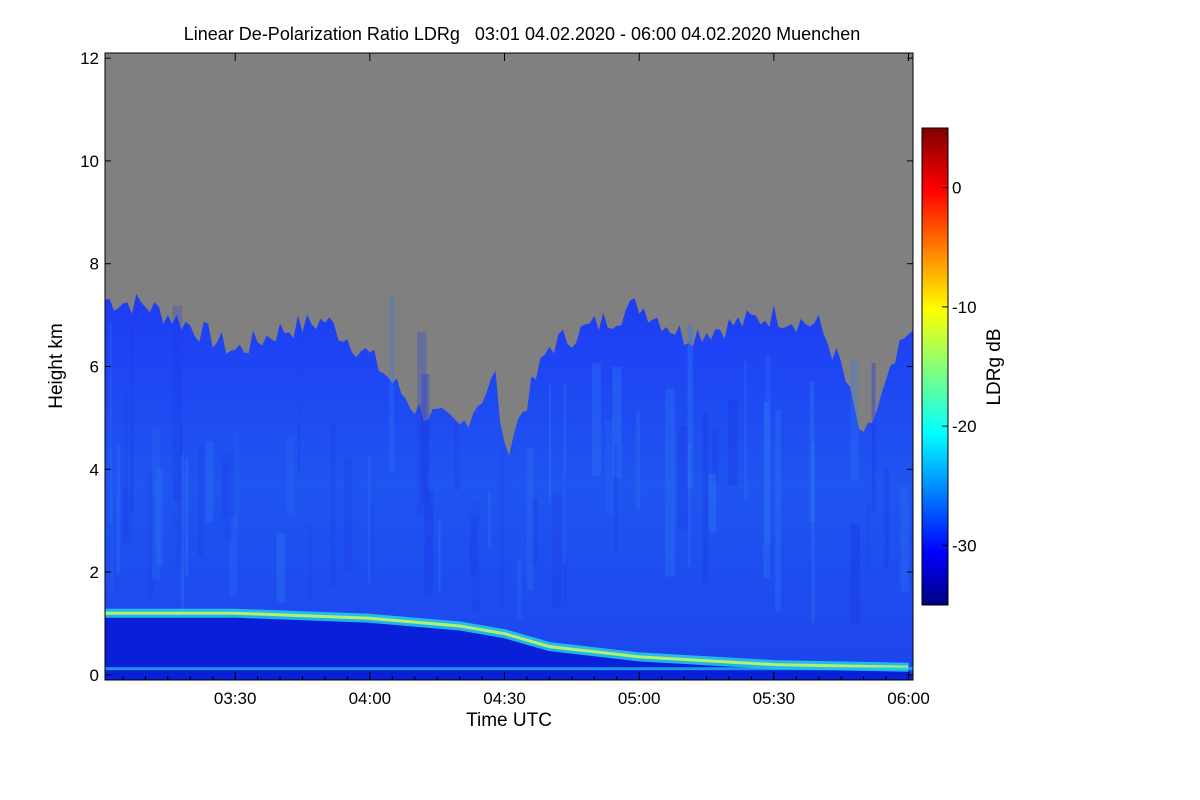 This screenshot has height=800, width=1200. What do you see at coordinates (94, 675) in the screenshot?
I see `y-tick-label: 0` at bounding box center [94, 675].